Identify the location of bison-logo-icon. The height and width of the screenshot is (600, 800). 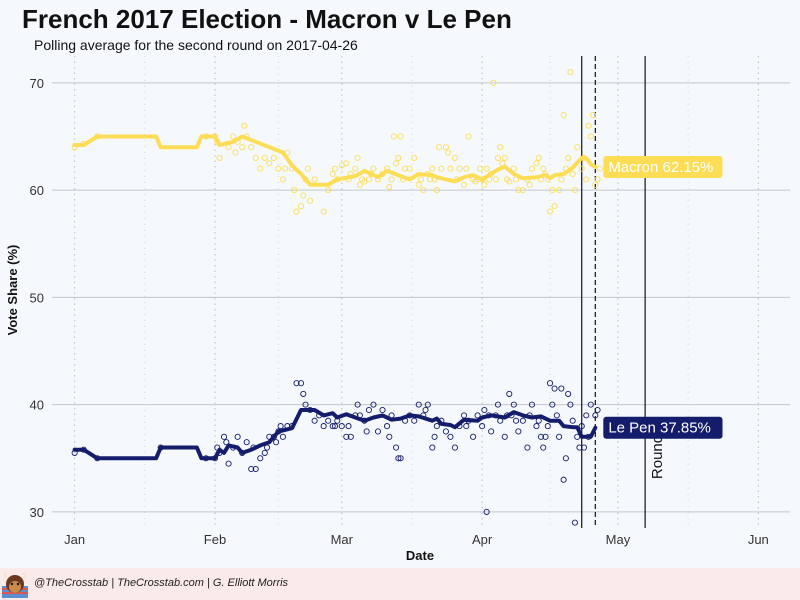
(15, 585).